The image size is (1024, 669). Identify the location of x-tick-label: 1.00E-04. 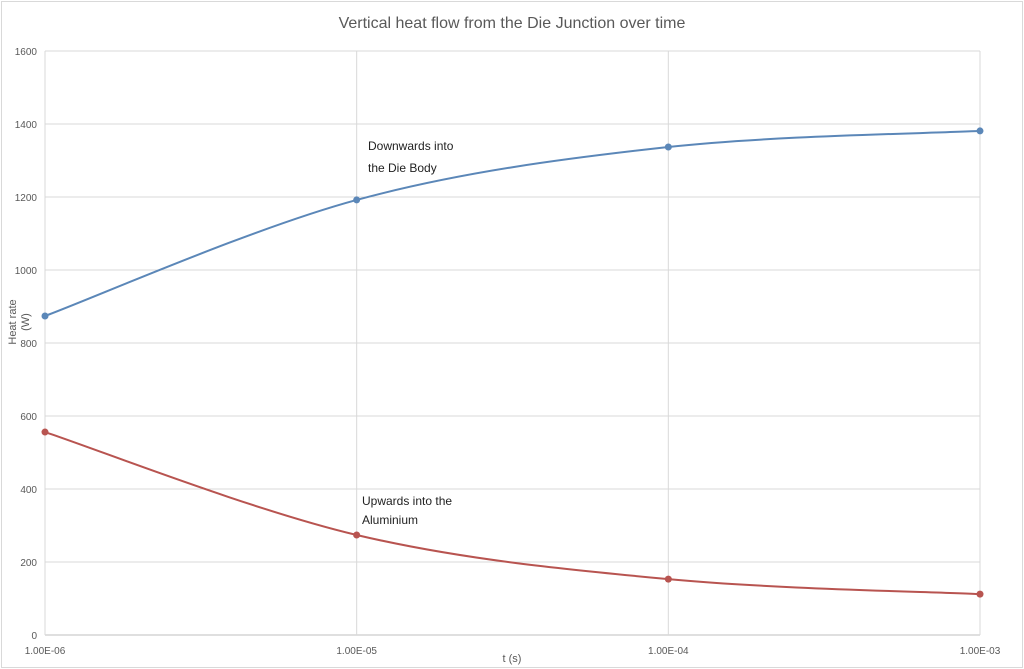
(668, 651).